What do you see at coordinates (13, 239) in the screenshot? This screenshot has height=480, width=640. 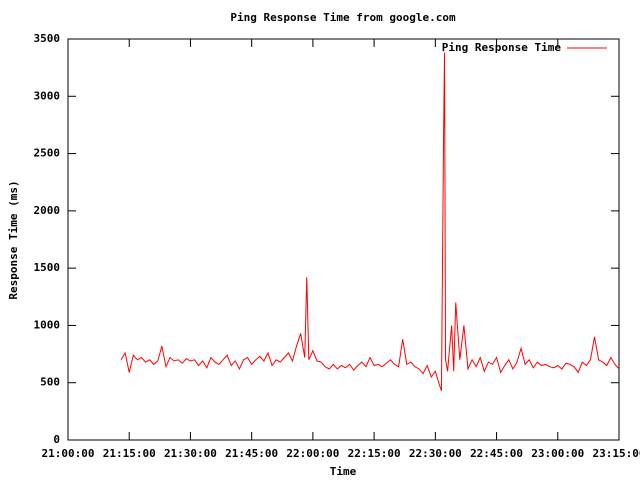 I see `y-axis-label: Response Time (ms)` at bounding box center [13, 239].